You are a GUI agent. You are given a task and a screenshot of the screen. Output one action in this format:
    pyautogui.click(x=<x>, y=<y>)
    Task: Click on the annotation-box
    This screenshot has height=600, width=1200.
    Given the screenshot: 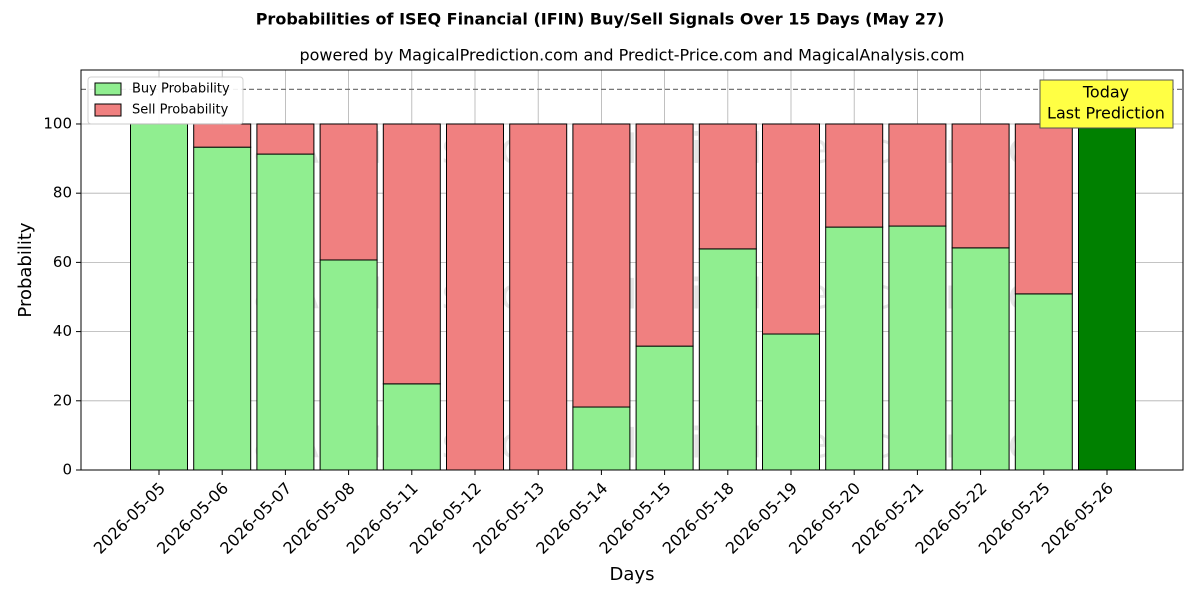 What is the action you would take?
    pyautogui.click(x=1106, y=104)
    